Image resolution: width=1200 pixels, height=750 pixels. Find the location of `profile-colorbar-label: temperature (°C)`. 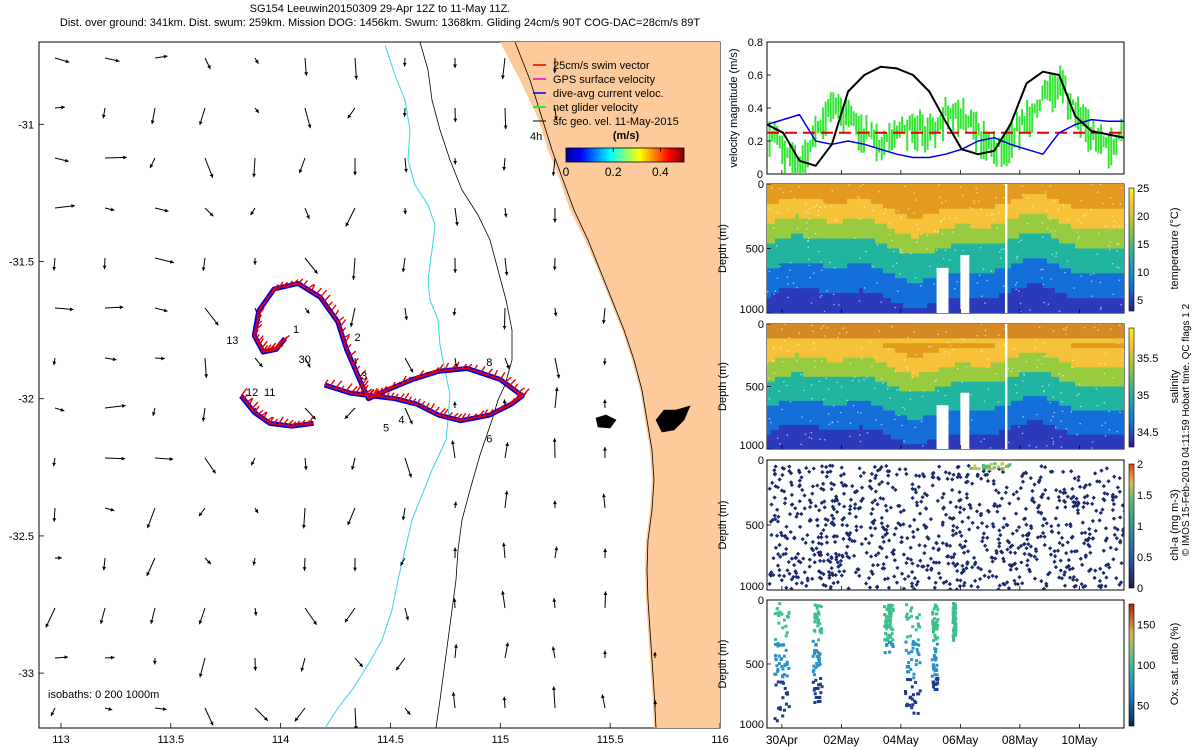

profile-colorbar-label: temperature (°C) is located at coordinates (1175, 248).